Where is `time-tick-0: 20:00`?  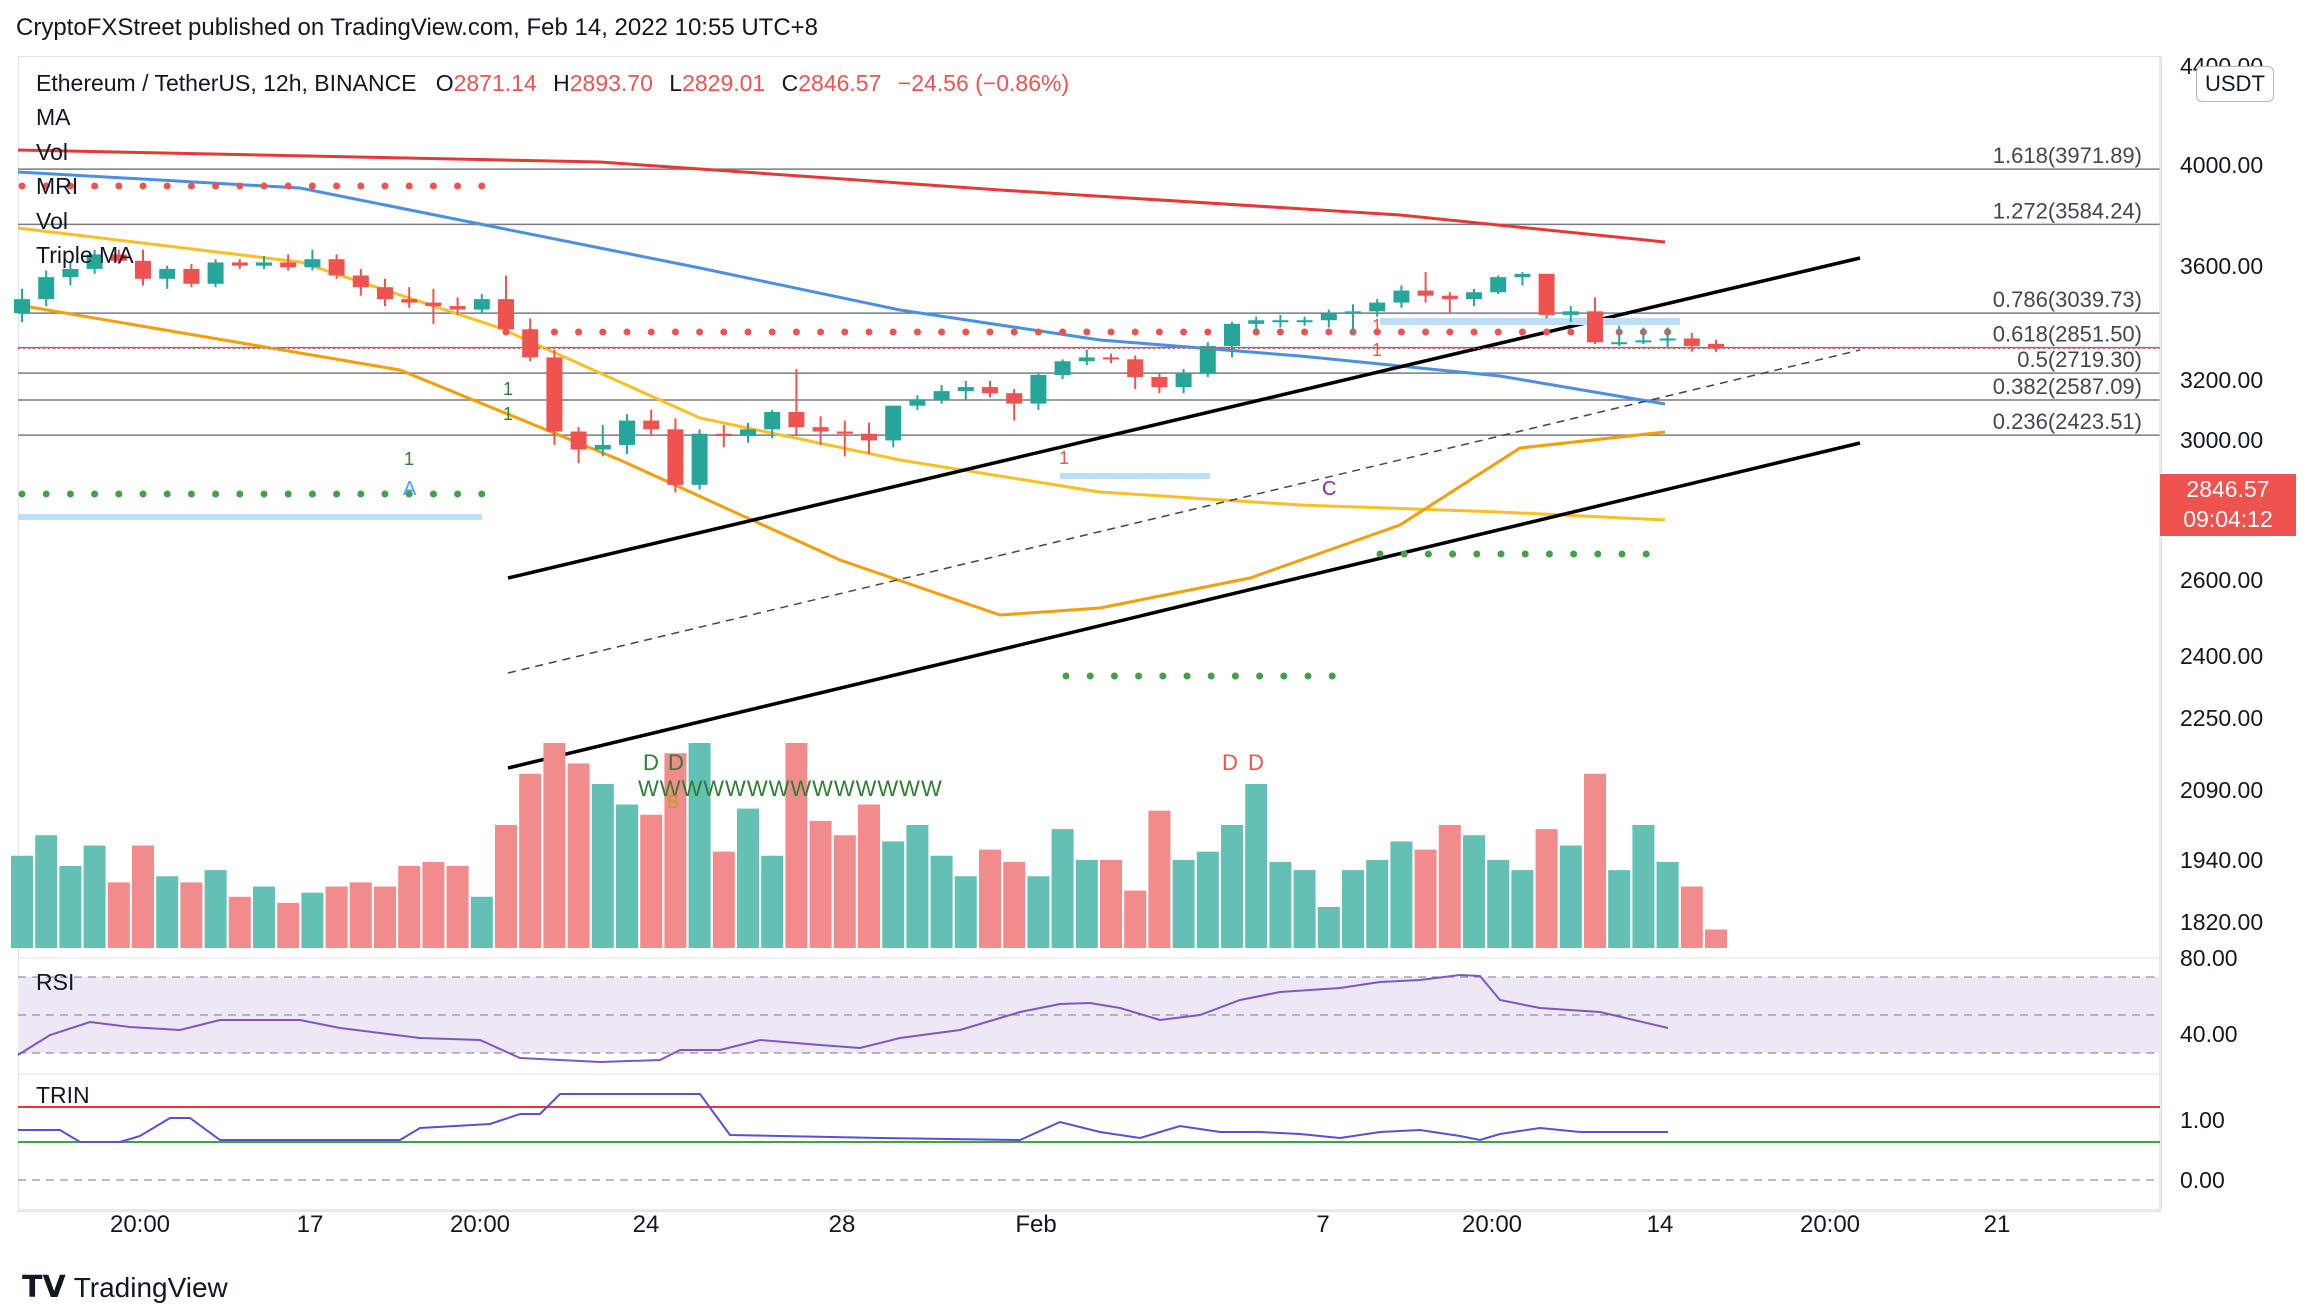 time-tick-0: 20:00 is located at coordinates (140, 1224).